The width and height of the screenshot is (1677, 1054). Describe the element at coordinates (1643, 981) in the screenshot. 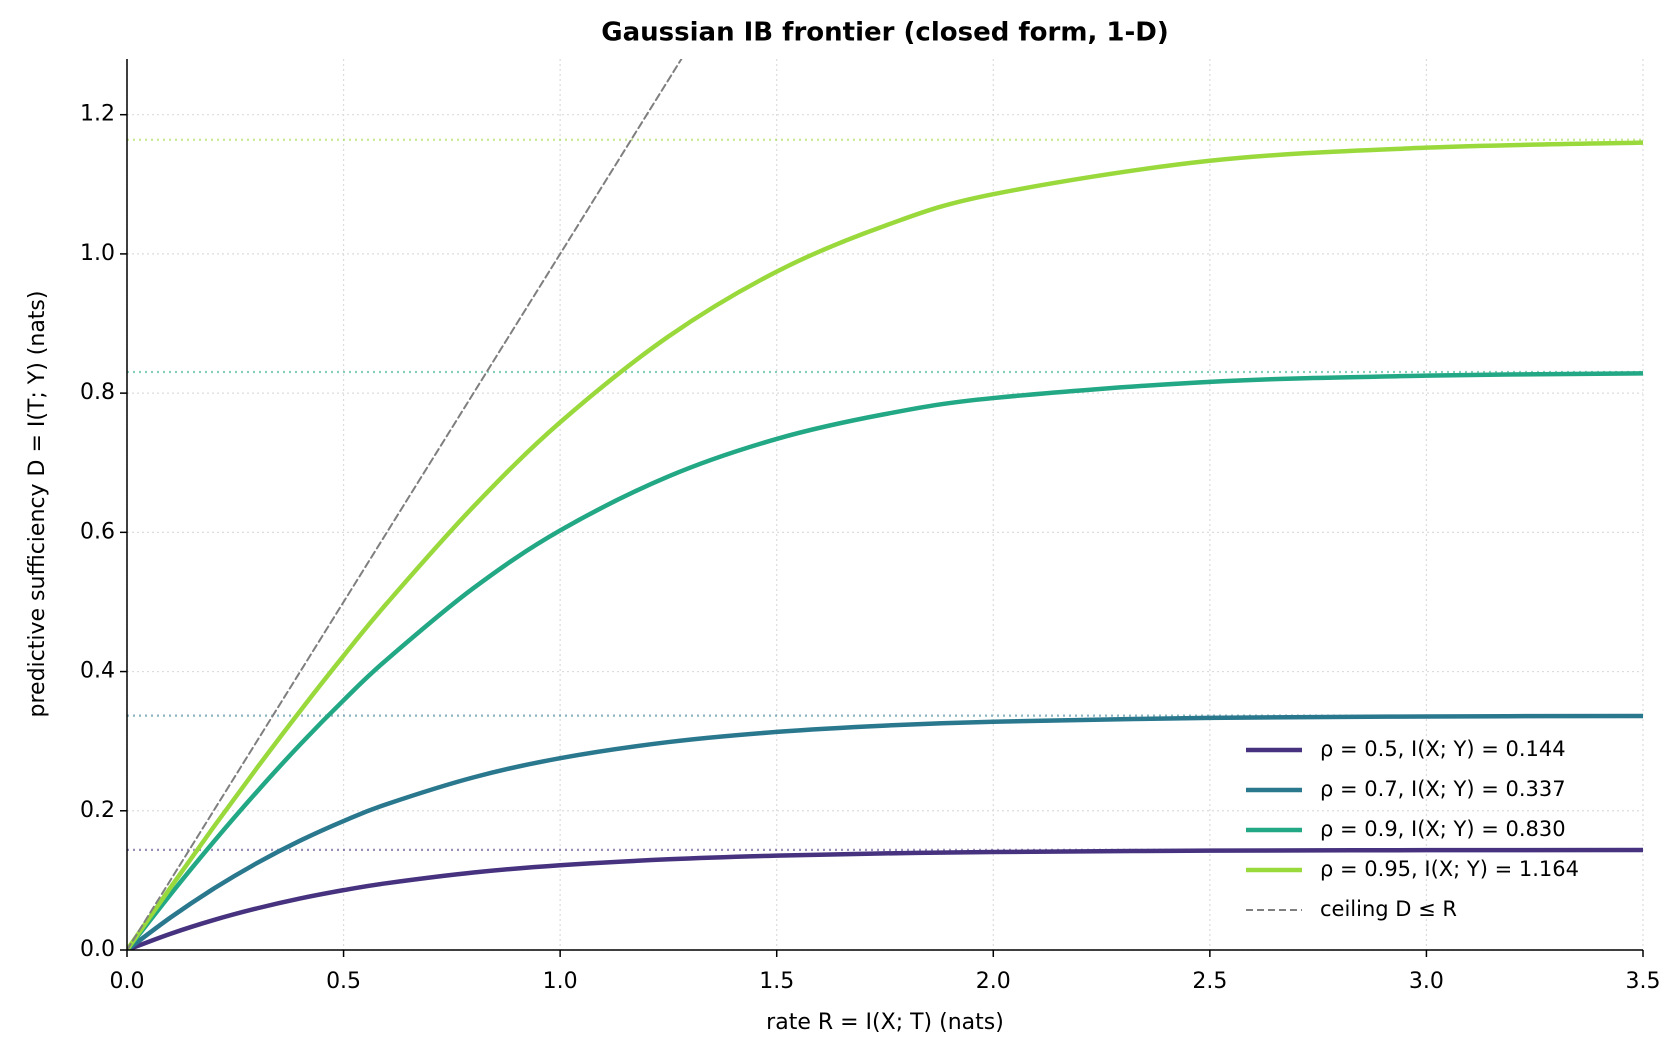

I see `x-tick-label: 3.5` at that location.